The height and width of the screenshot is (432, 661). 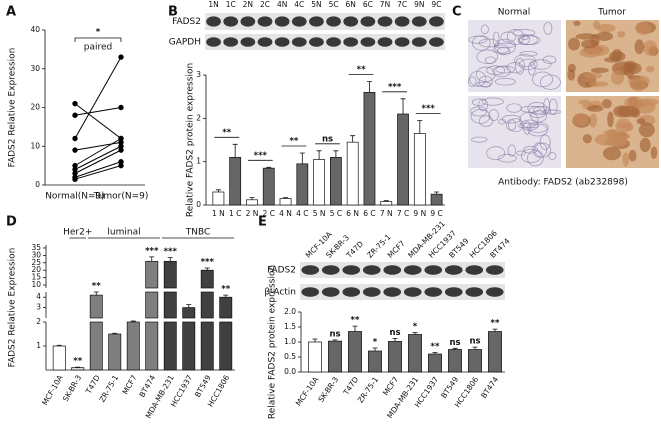 I want to click on y-tick-label: 4, so click(x=38, y=296).